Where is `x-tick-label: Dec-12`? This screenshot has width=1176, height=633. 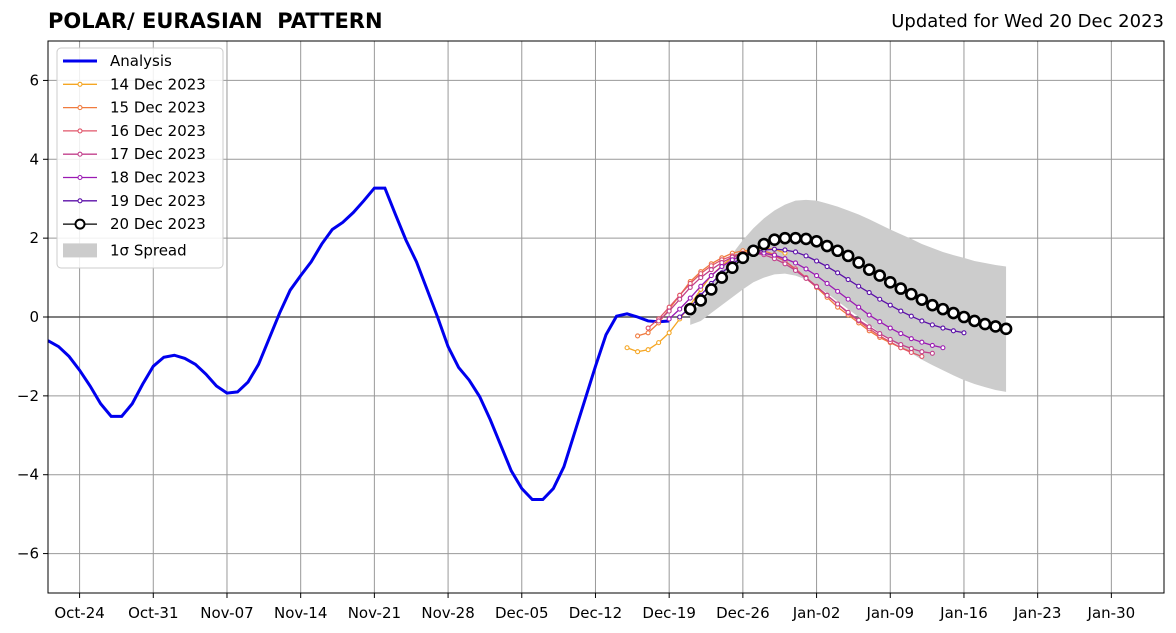 x-tick-label: Dec-12 is located at coordinates (596, 613).